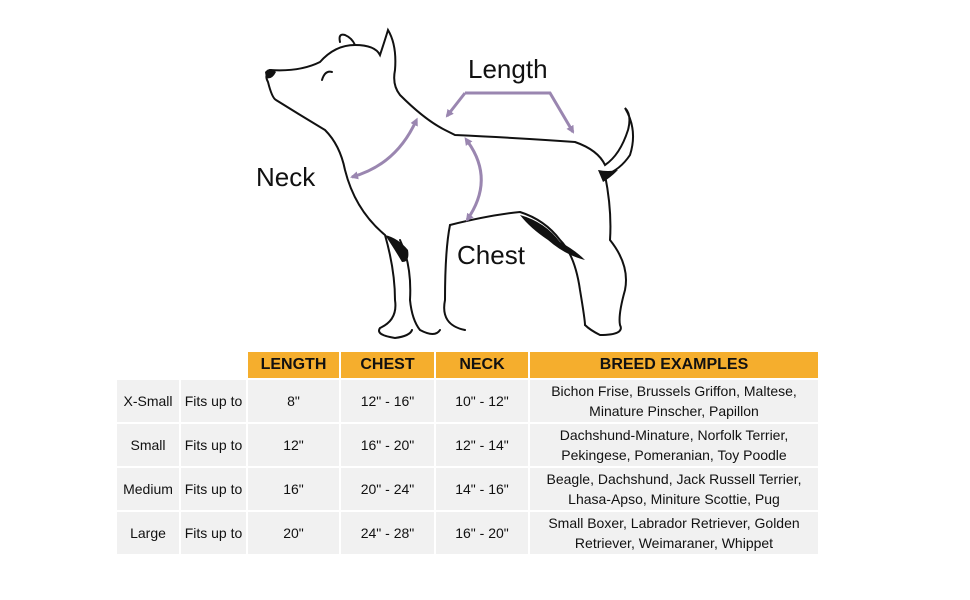  Describe the element at coordinates (674, 499) in the screenshot. I see `breeds-line: Lhasa-Apso, Miniture Scottie, Pug` at that location.